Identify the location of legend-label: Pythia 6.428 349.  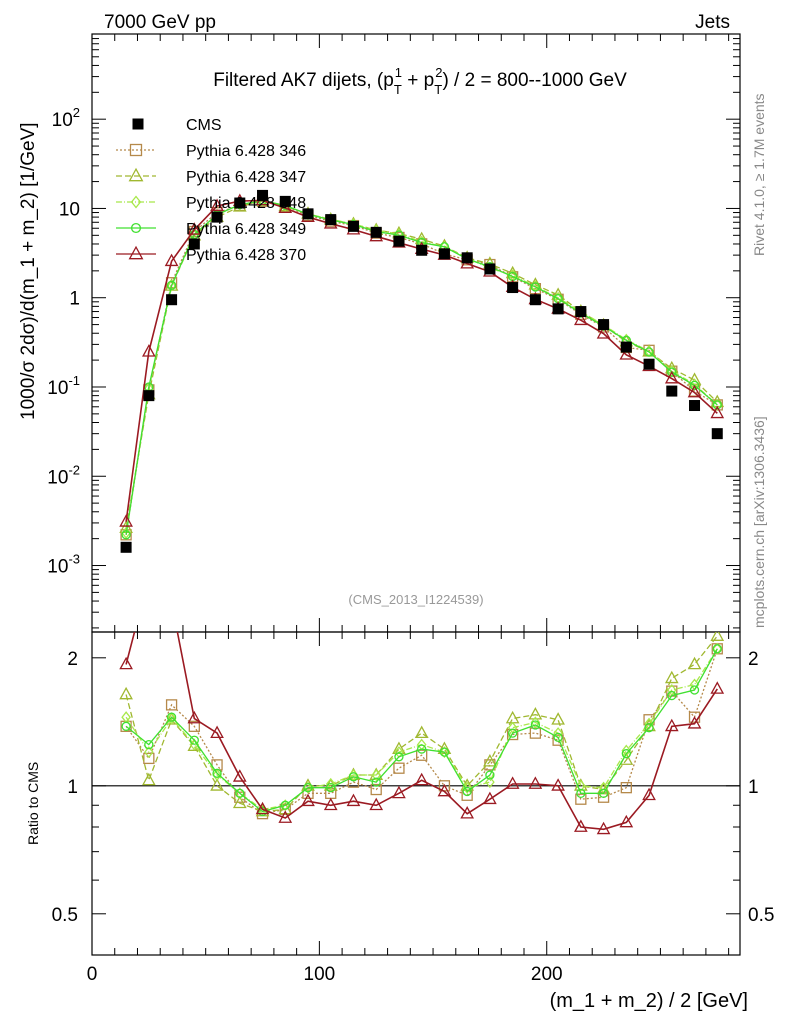
(246, 229).